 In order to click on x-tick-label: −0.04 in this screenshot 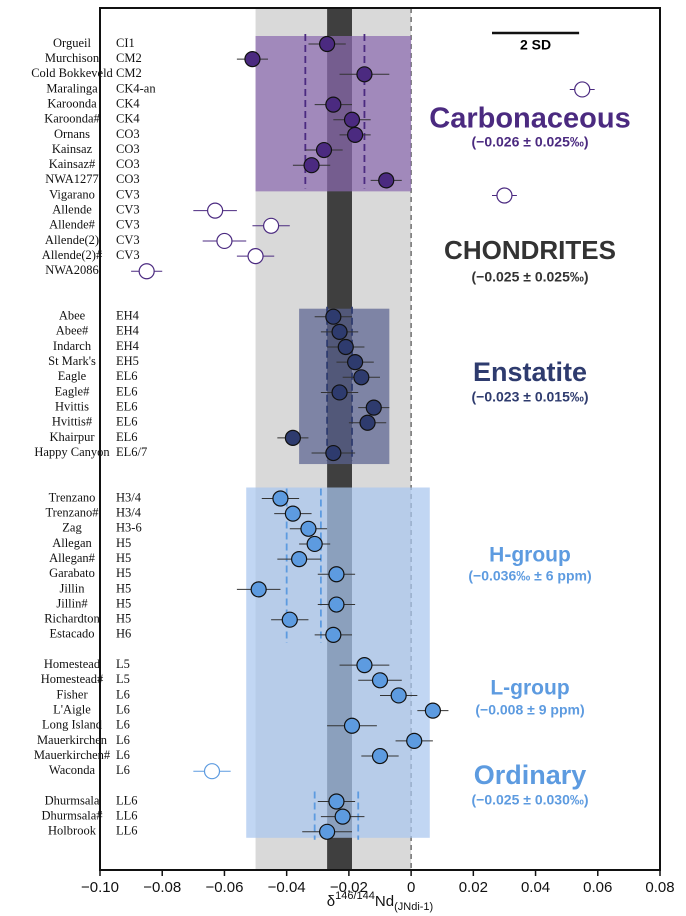, I will do `click(287, 887)`.